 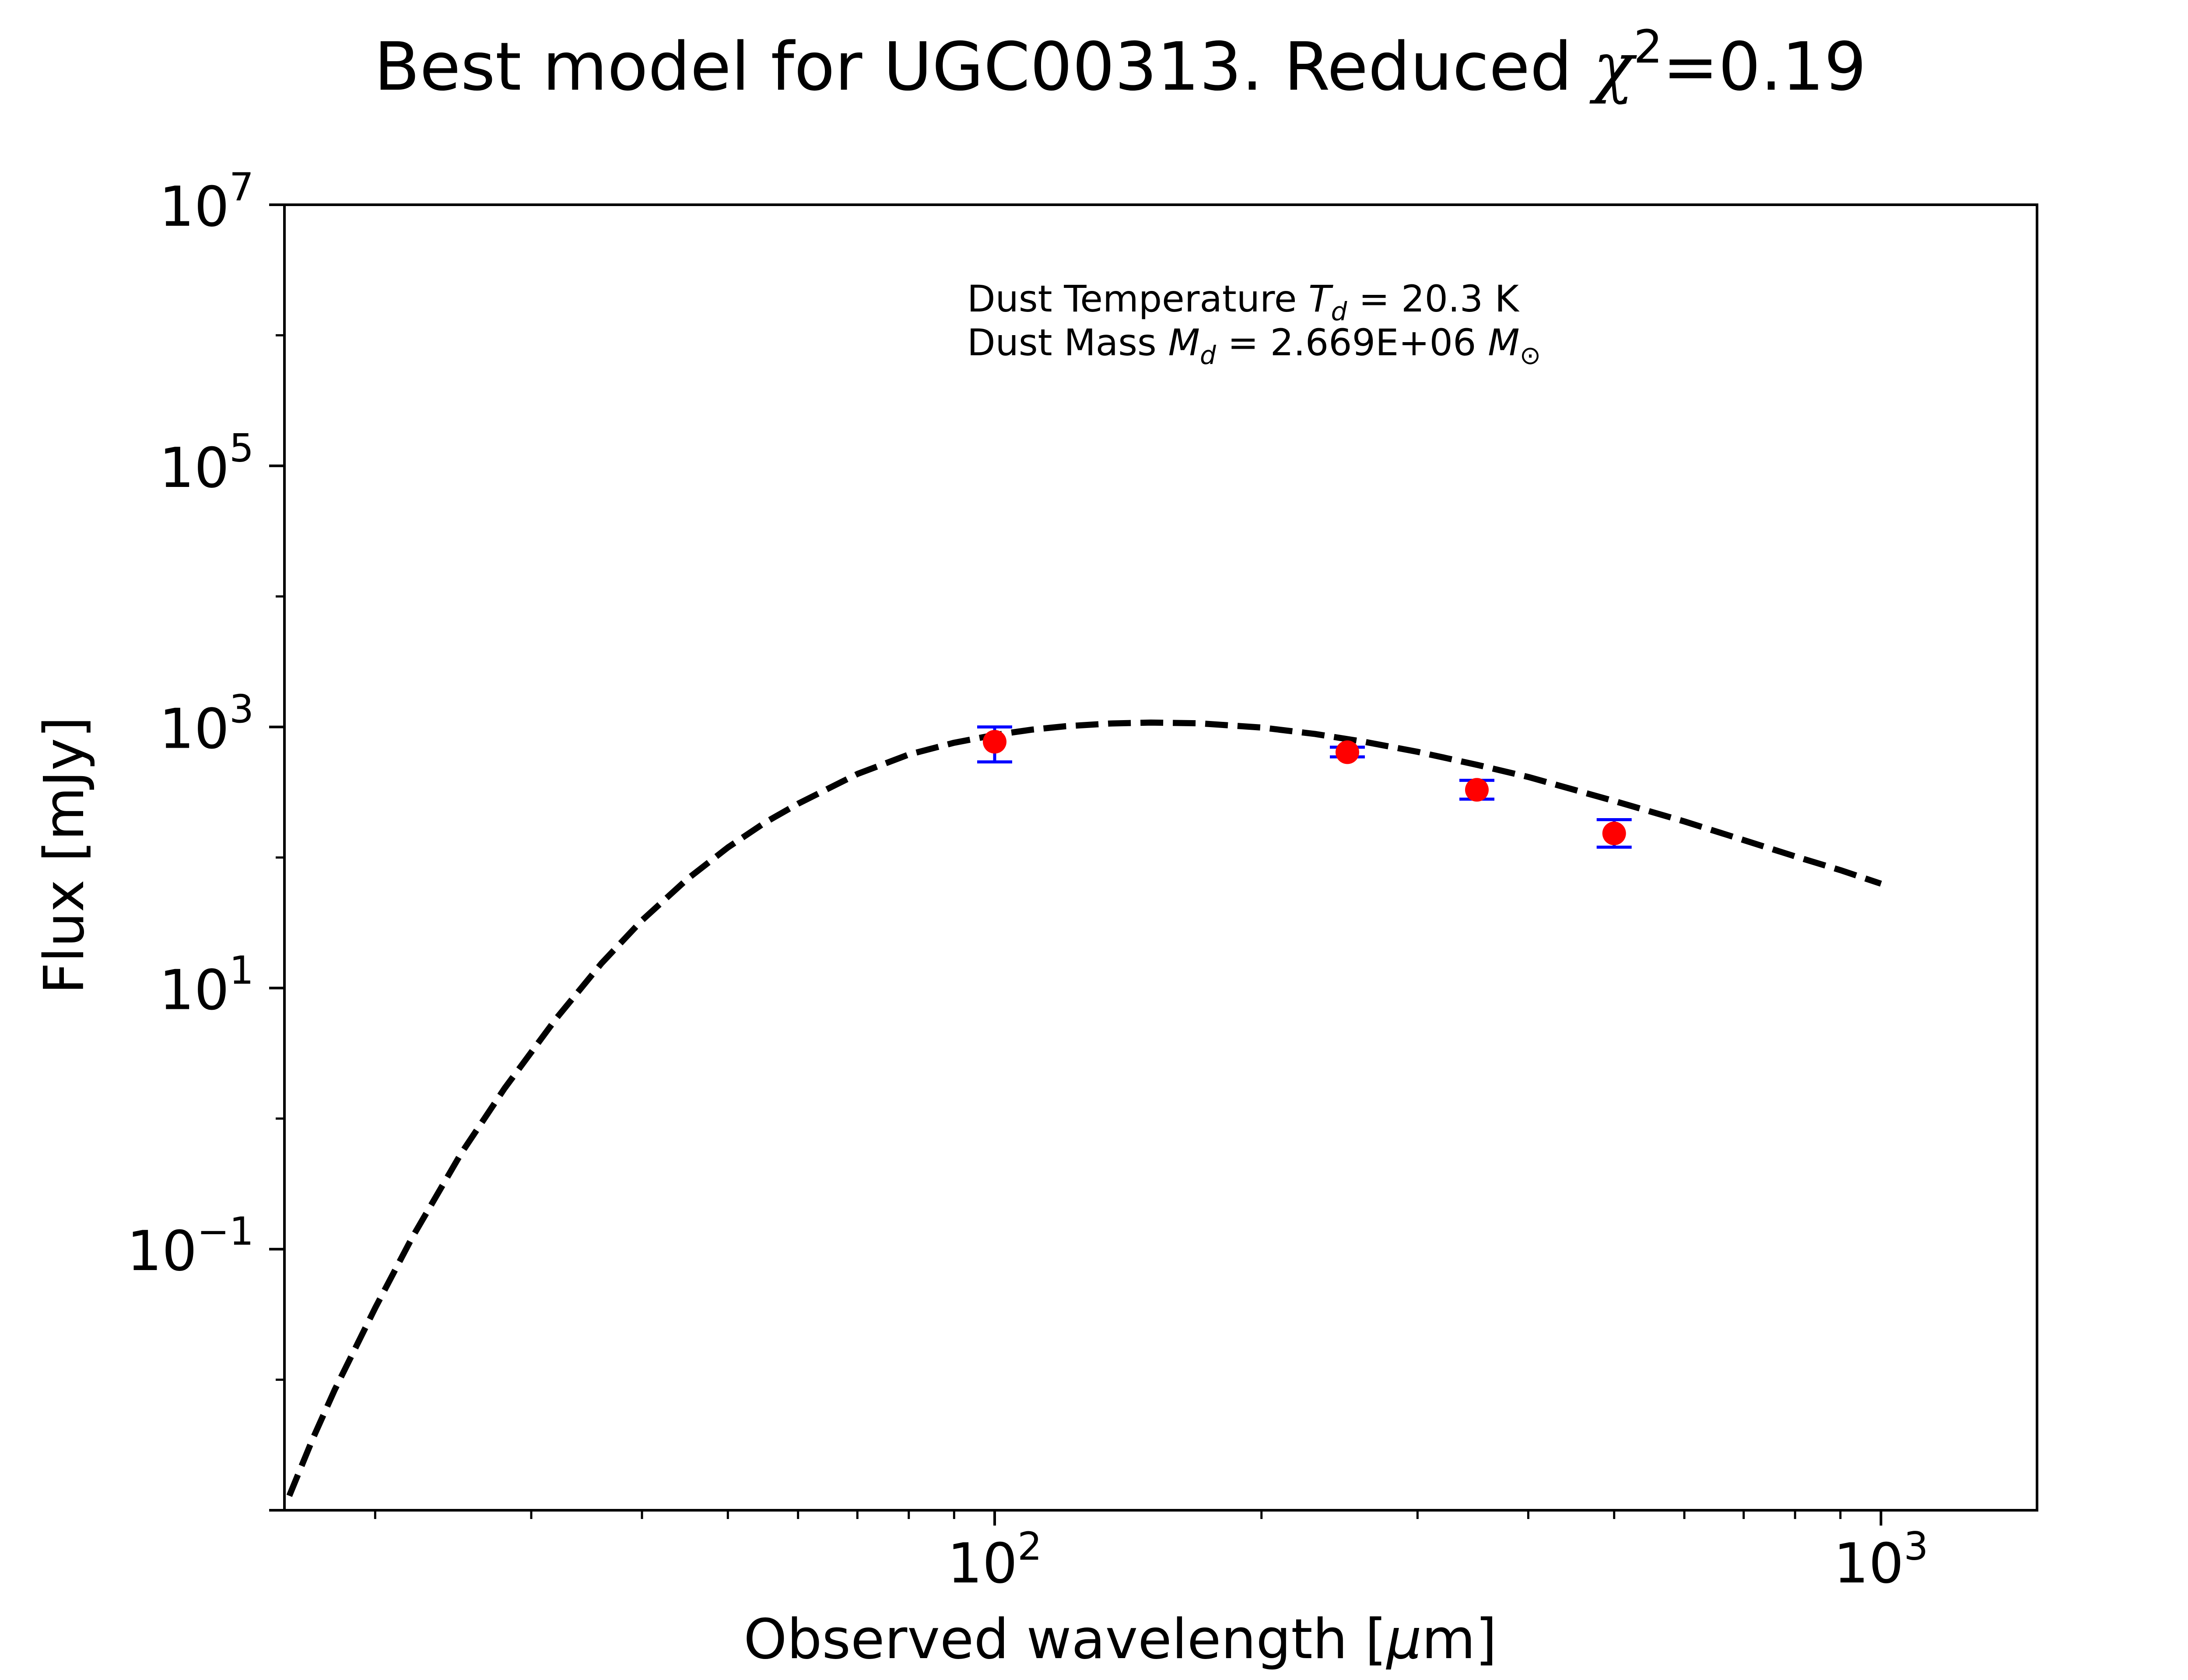 I want to click on dust-mass-label: Dust Mass Md = 2.669E+06 M⊙, so click(x=1254, y=345).